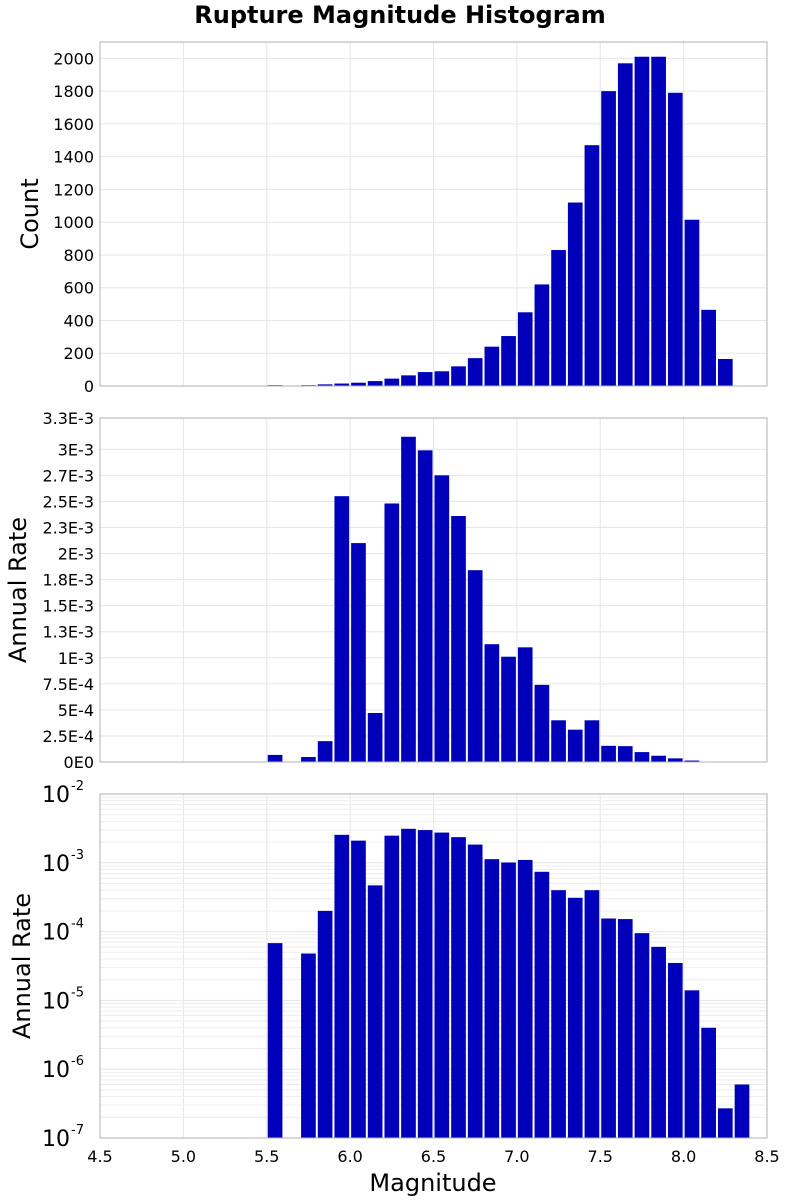 This screenshot has height=1200, width=800. What do you see at coordinates (89, 386) in the screenshot?
I see `y-tick-label: 0` at bounding box center [89, 386].